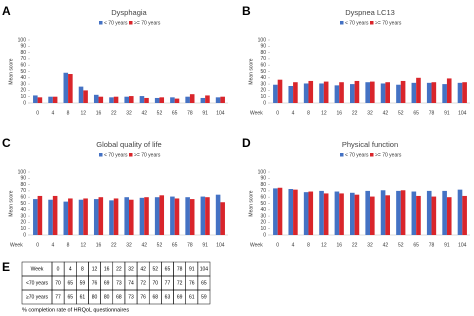  Describe the element at coordinates (143, 283) in the screenshot. I see `table-text: 72` at that location.